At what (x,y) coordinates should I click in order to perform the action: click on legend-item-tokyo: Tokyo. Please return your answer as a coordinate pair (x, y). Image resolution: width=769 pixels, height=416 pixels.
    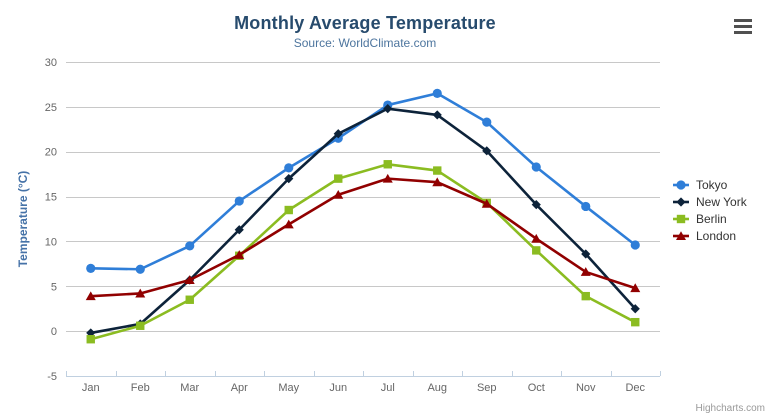
    Looking at the image, I should click on (709, 184).